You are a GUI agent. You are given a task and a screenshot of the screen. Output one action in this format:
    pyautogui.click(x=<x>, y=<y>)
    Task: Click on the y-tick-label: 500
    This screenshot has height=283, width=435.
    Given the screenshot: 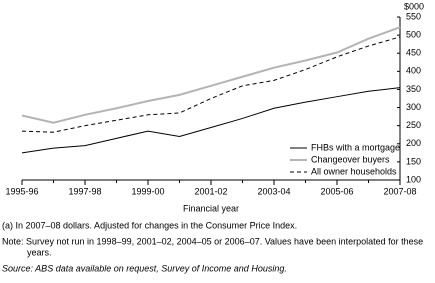 What is the action you would take?
    pyautogui.click(x=413, y=34)
    